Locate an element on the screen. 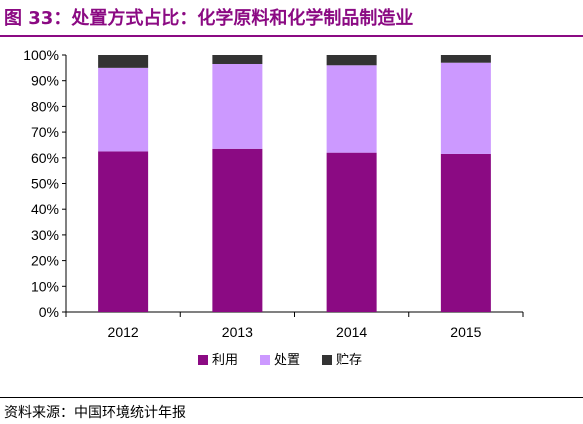 The height and width of the screenshot is (424, 583). title-rule is located at coordinates (291, 36).